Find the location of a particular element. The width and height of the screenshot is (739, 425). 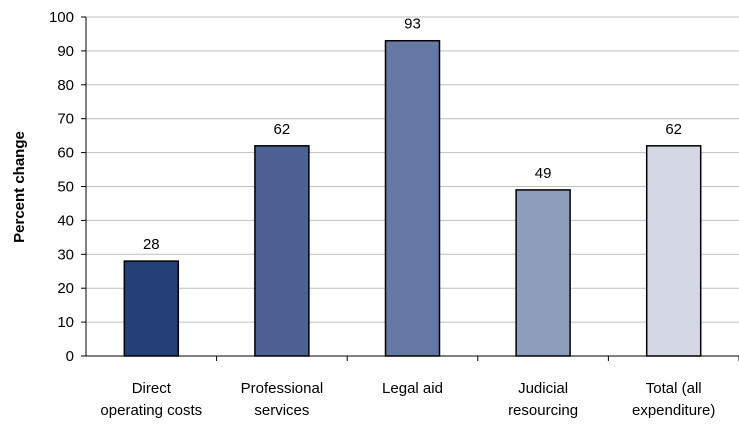

y-axis-label: Percent change is located at coordinates (19, 187).